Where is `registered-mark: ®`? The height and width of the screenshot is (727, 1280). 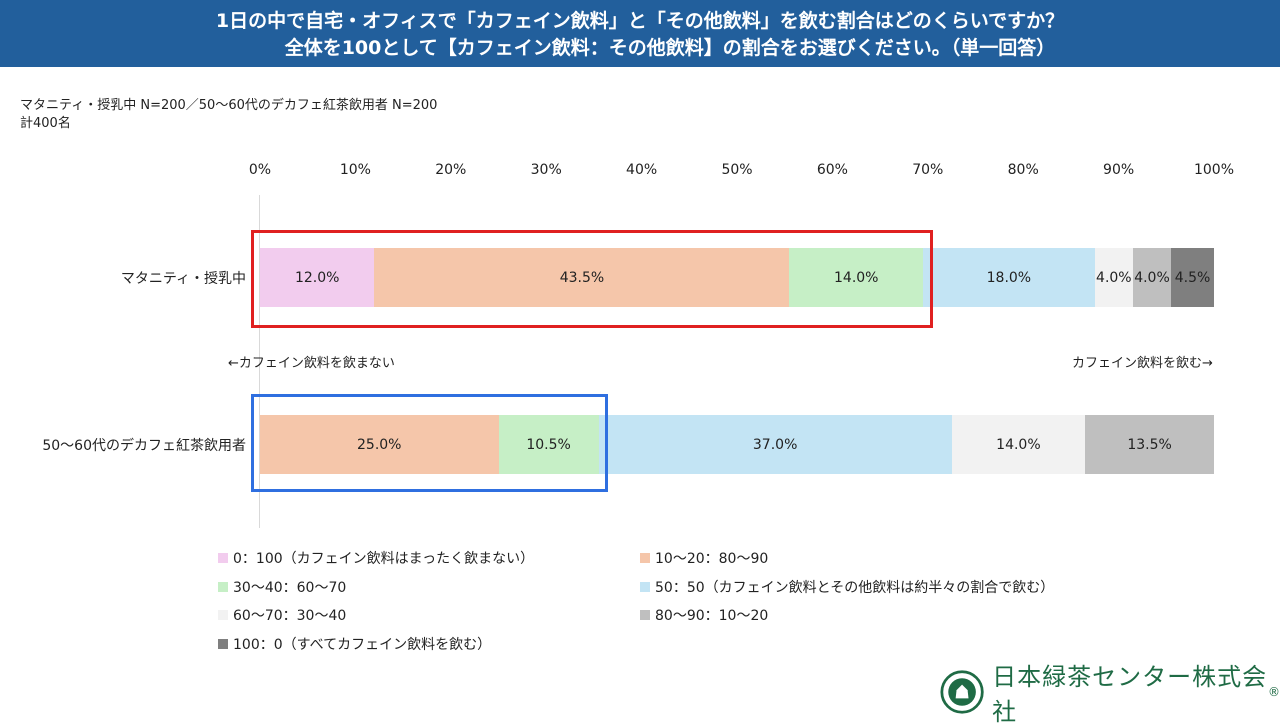
registered-mark: ® is located at coordinates (1274, 692).